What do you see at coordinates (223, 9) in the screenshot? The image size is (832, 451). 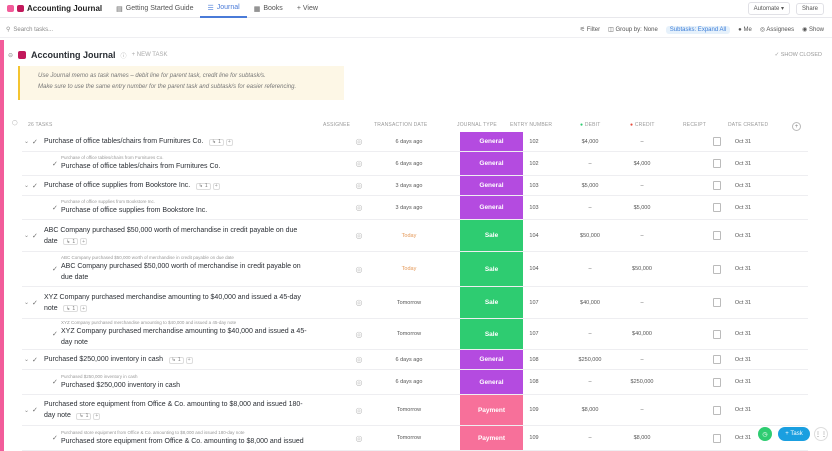 I see `tab-journal: ☰ Journal` at bounding box center [223, 9].